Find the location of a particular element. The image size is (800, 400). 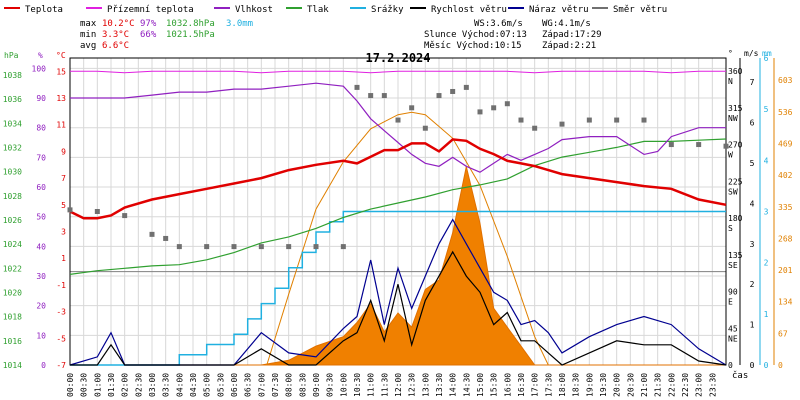

mm-axis-tick-4-0: 2 is located at coordinates (766, 263).